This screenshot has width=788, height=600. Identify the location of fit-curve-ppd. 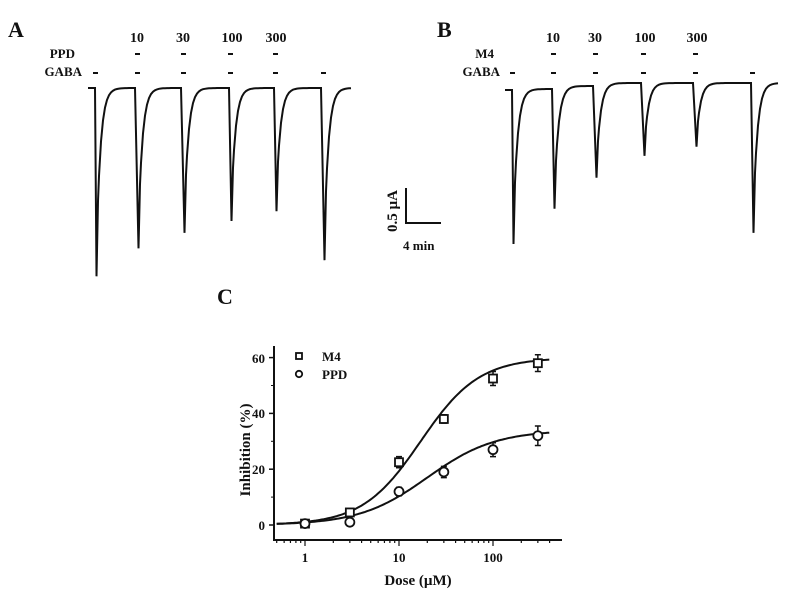
(413, 478).